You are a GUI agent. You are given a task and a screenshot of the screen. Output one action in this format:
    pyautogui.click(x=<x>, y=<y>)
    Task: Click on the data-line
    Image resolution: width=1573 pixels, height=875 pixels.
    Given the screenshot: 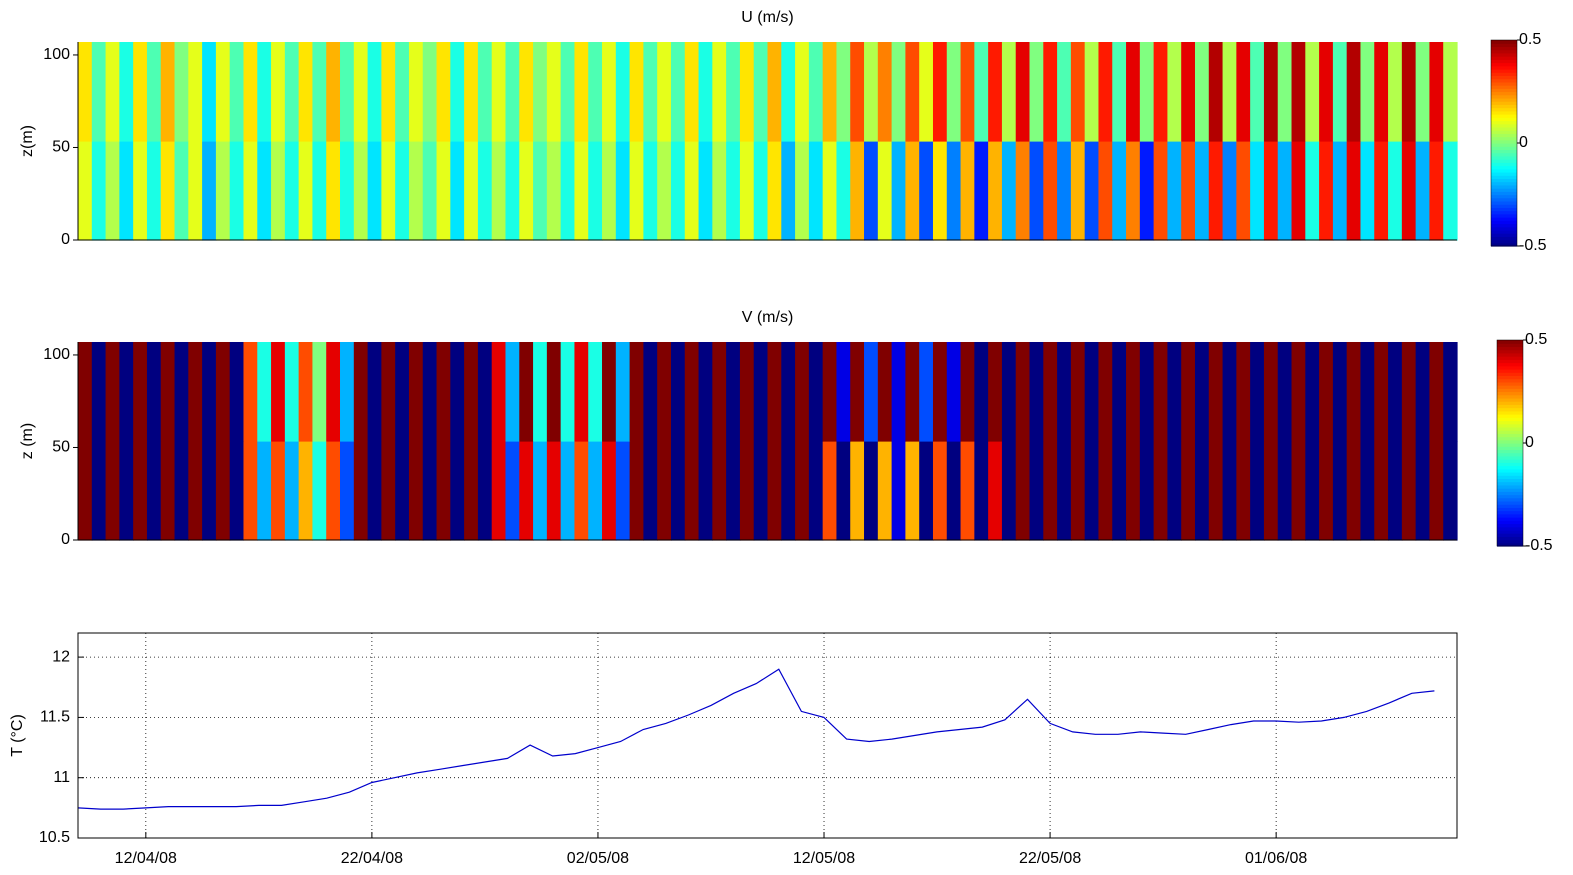 What is the action you would take?
    pyautogui.click(x=756, y=739)
    